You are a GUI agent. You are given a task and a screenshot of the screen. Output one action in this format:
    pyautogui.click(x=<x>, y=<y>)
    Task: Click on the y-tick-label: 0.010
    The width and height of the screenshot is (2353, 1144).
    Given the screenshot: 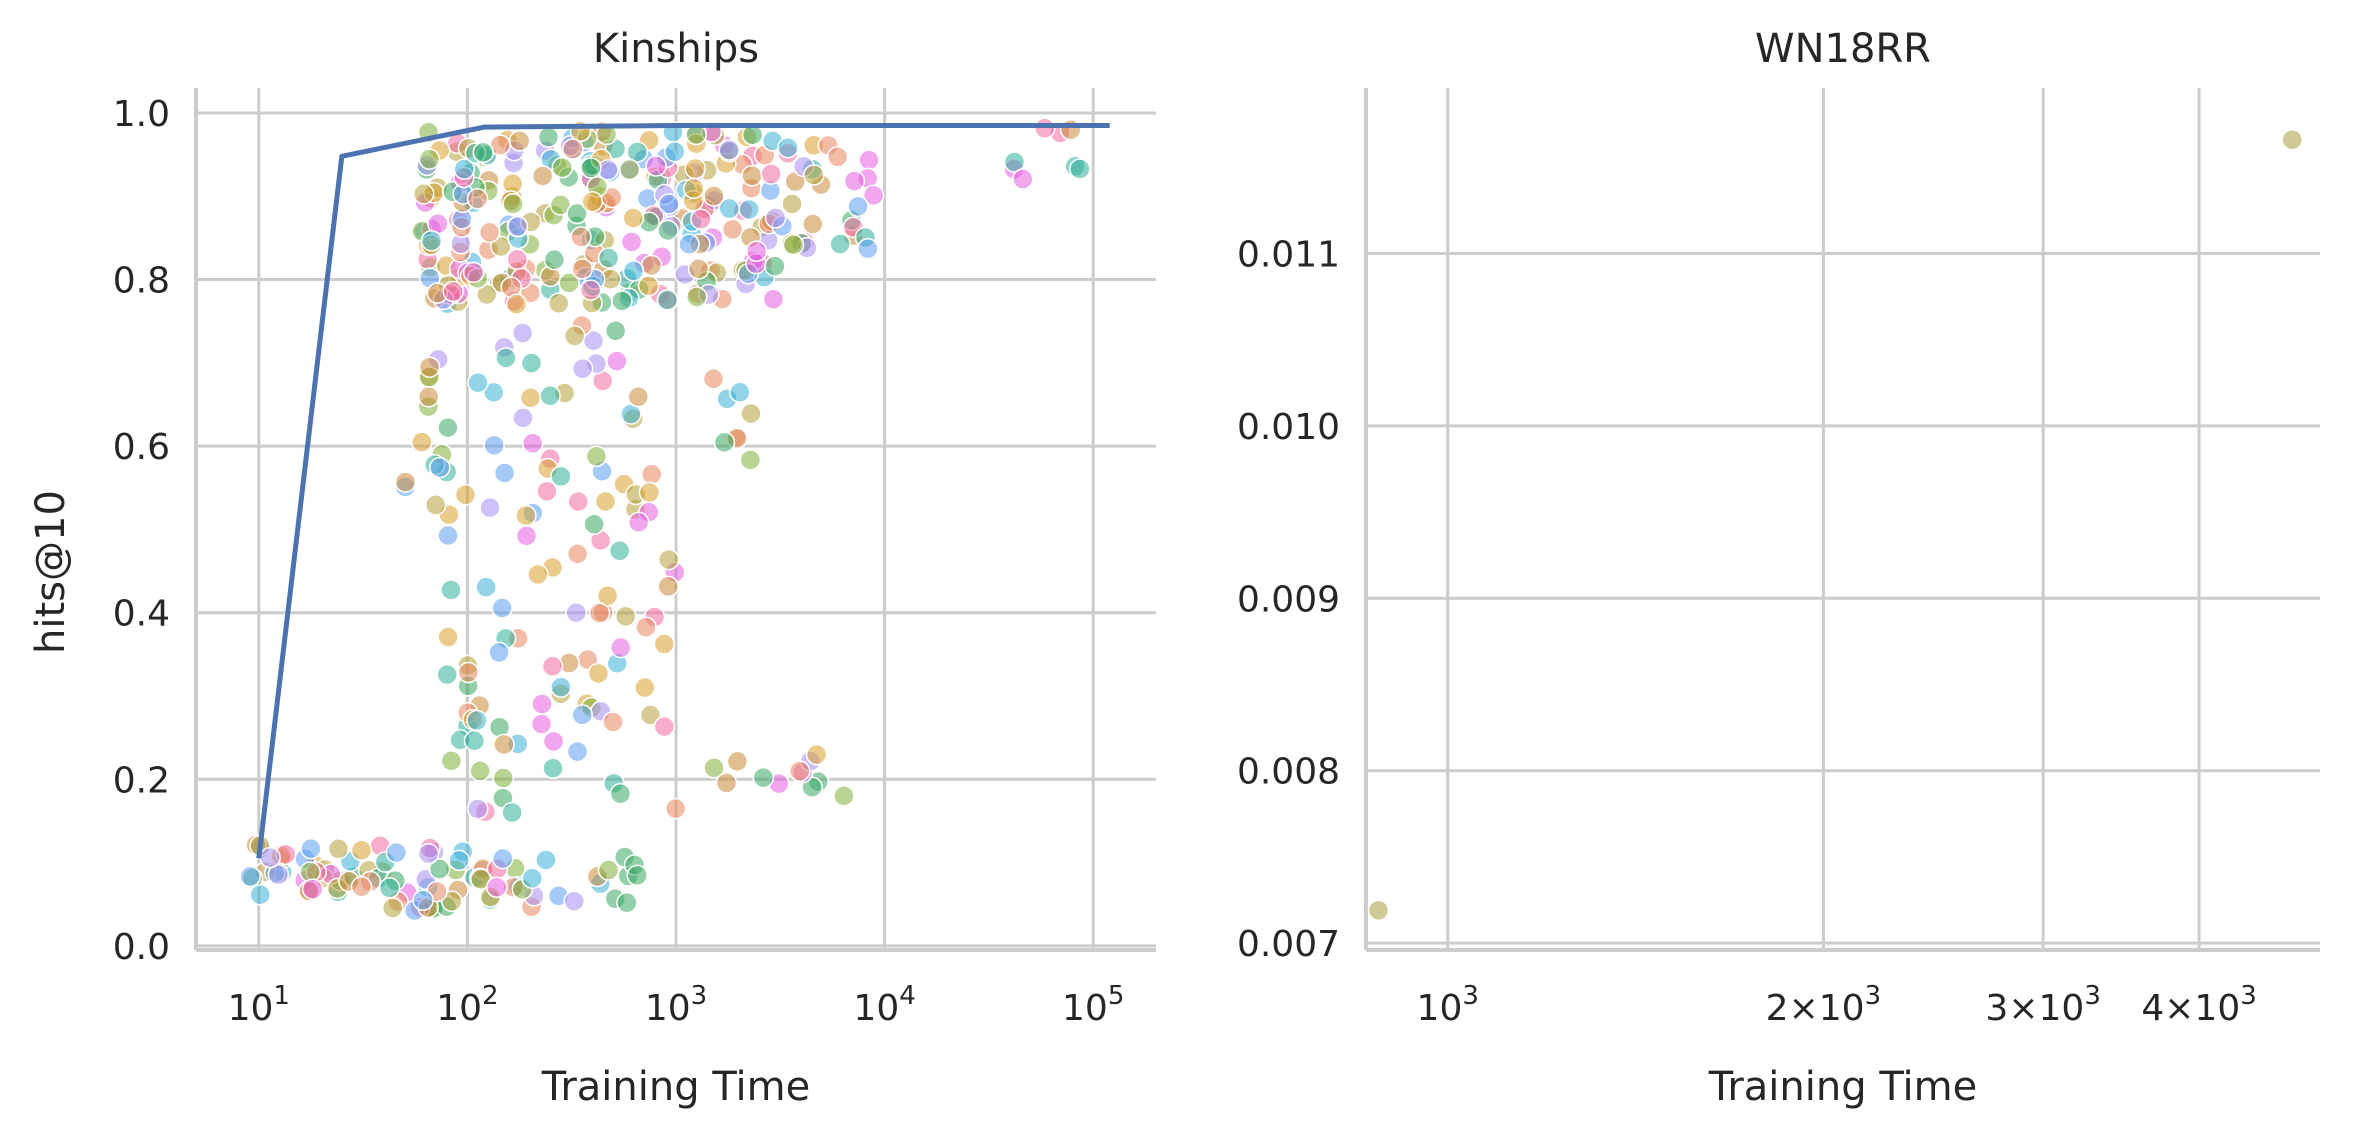 What is the action you would take?
    pyautogui.click(x=1288, y=427)
    